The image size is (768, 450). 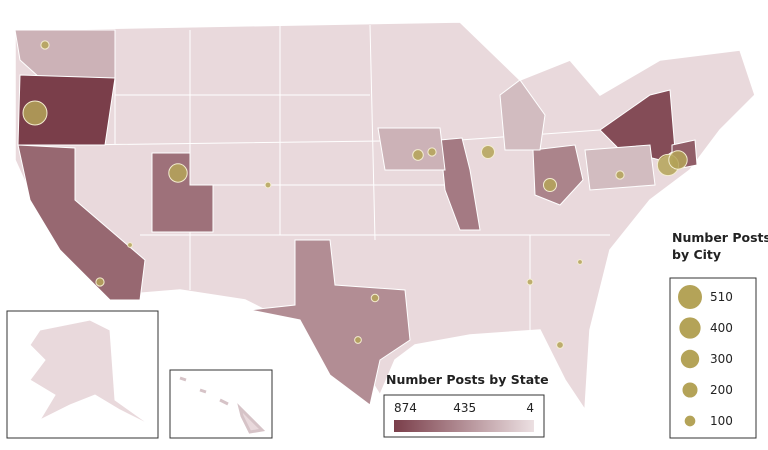 What do you see at coordinates (90, 372) in the screenshot?
I see `alaska` at bounding box center [90, 372].